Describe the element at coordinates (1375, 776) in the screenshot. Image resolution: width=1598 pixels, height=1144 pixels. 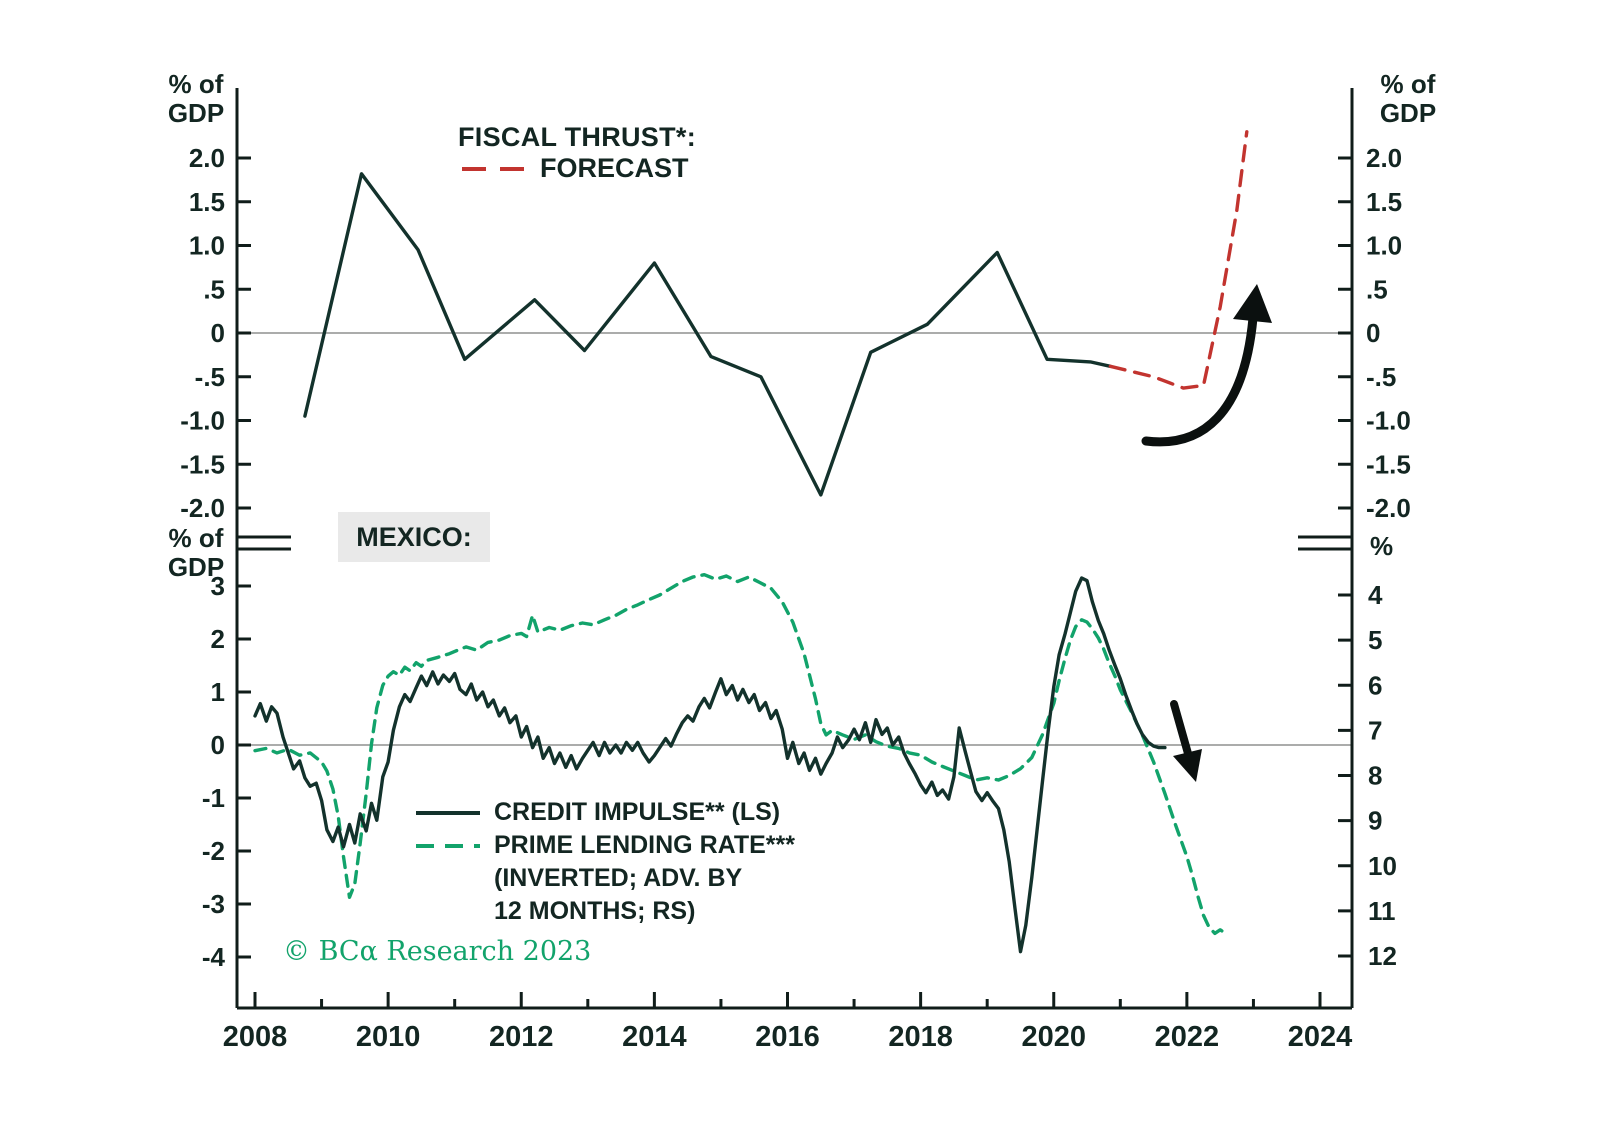
I see `y-tick-label-right: 8` at that location.